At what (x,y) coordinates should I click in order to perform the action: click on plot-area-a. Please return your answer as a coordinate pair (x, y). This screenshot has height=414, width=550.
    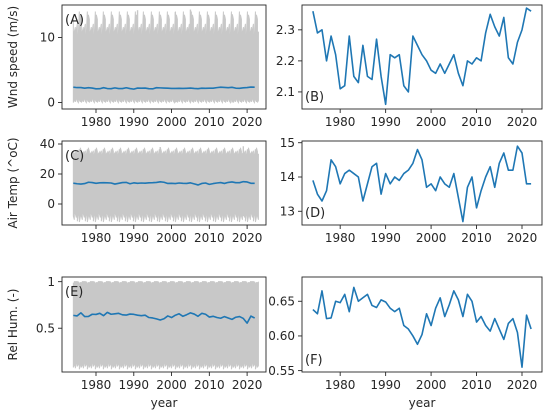
    Looking at the image, I should click on (165, 56).